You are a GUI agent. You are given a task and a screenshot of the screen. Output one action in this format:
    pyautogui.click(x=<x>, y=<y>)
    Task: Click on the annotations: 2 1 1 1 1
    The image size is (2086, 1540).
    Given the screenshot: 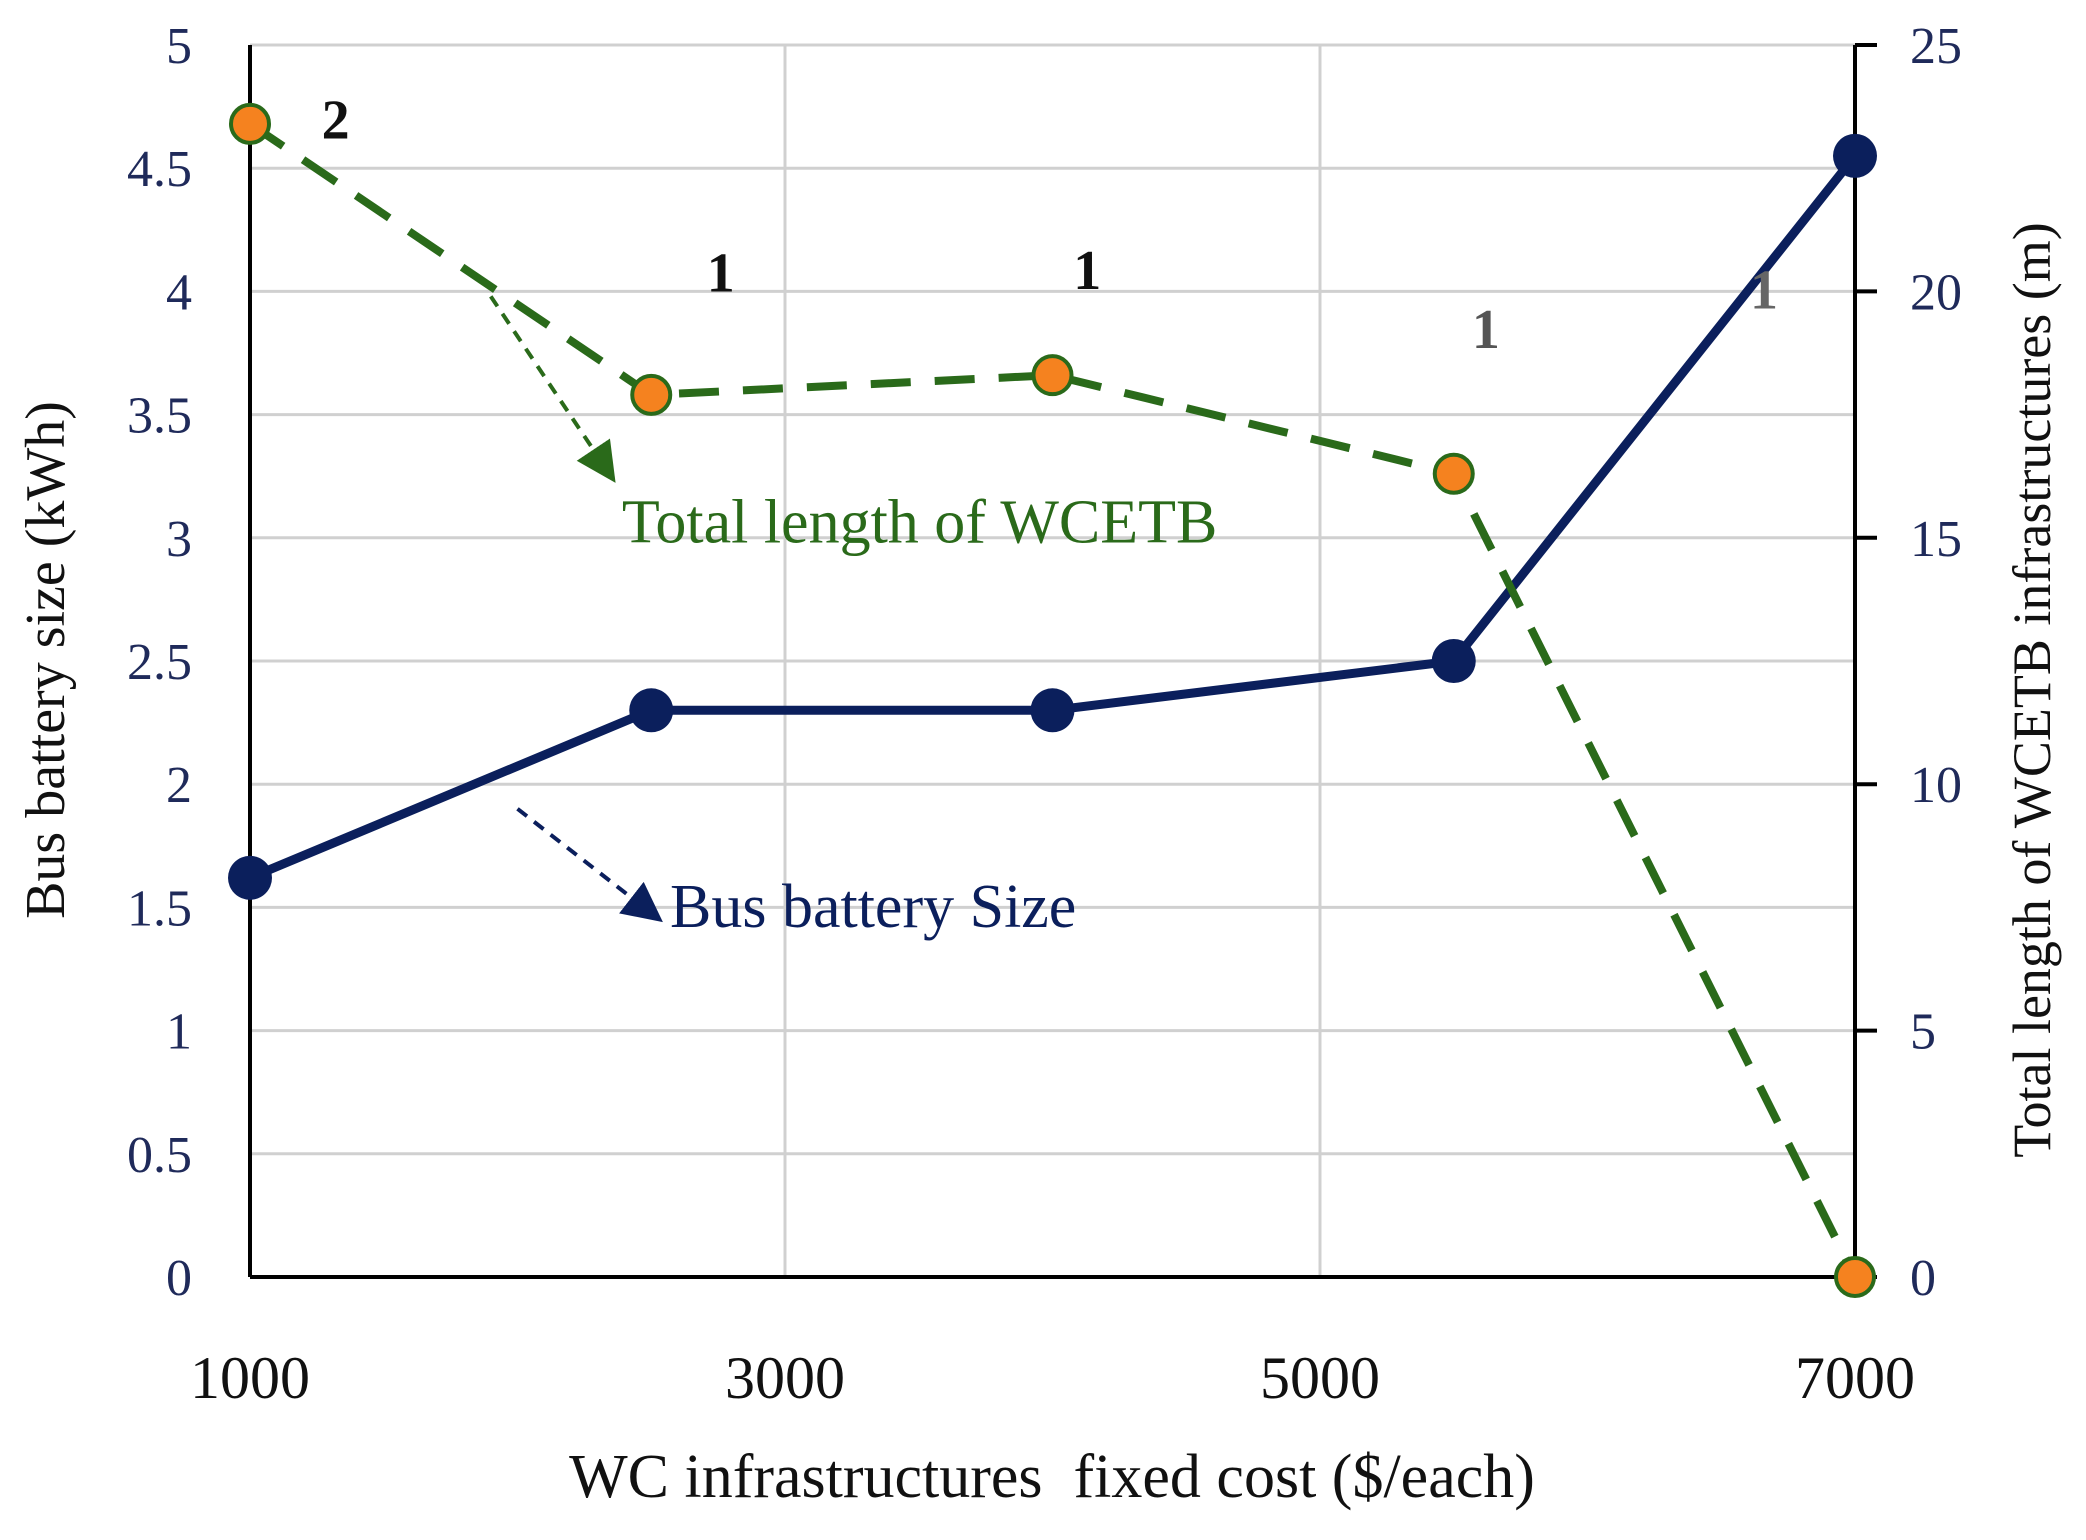 What is the action you would take?
    pyautogui.click(x=1050, y=225)
    